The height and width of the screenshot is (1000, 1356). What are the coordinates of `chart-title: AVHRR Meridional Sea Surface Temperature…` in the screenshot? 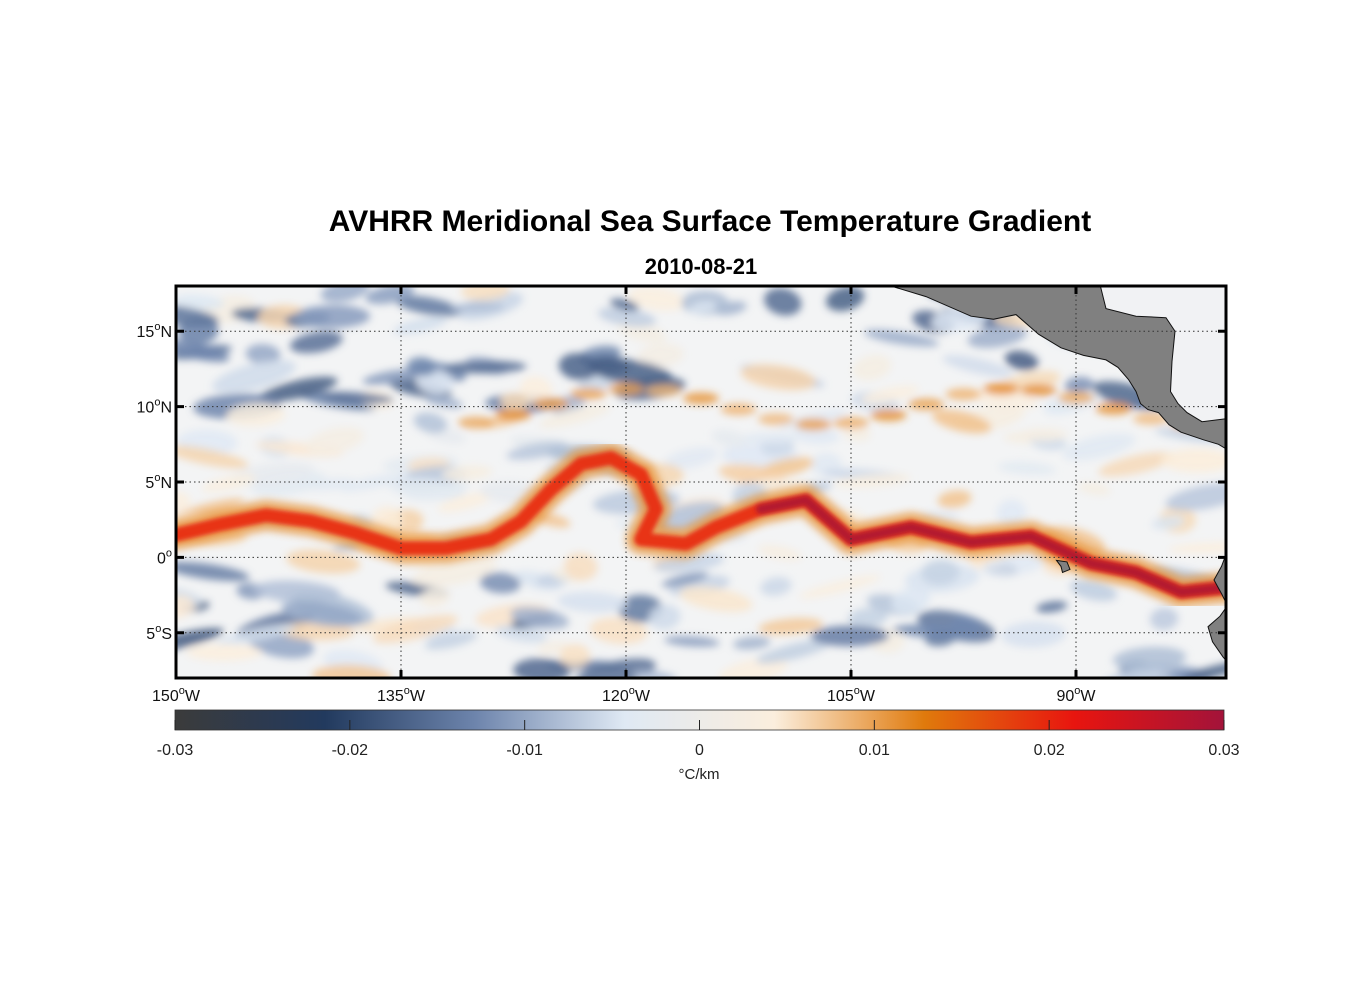 It's located at (710, 221).